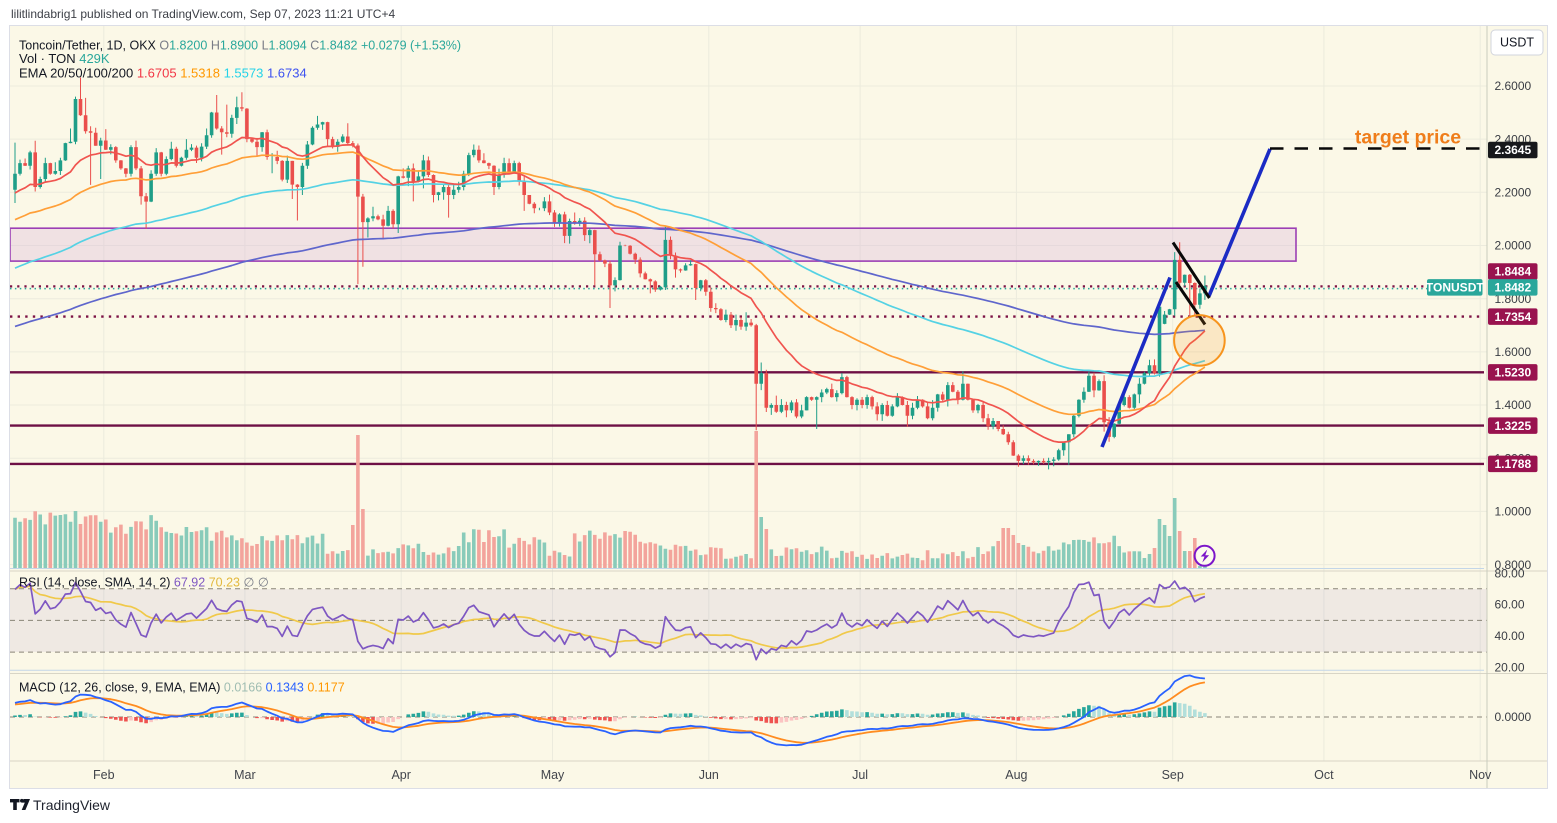  What do you see at coordinates (1513, 405) in the screenshot?
I see `svg-text: 1.4000` at bounding box center [1513, 405].